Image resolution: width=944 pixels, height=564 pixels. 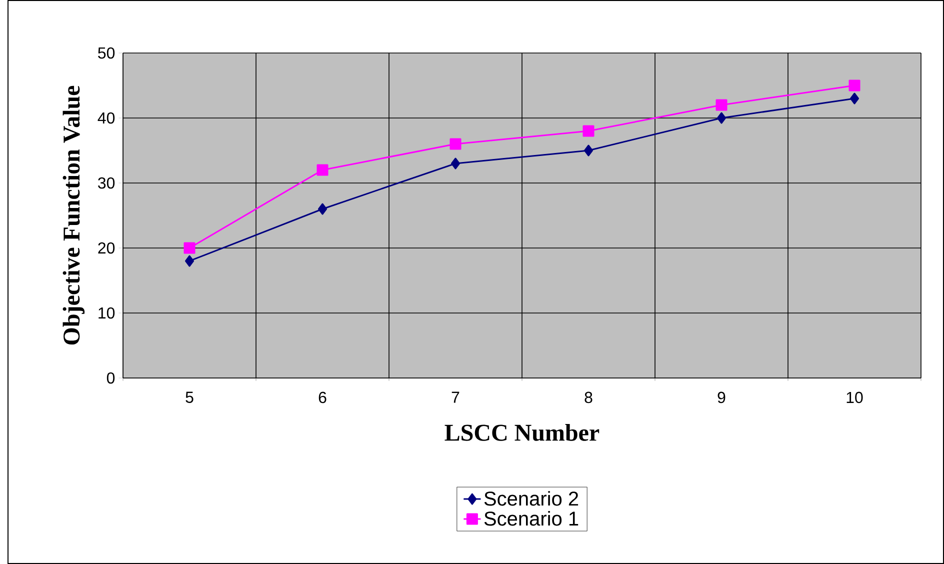 What do you see at coordinates (531, 498) in the screenshot?
I see `legend-label: Scenario 2` at bounding box center [531, 498].